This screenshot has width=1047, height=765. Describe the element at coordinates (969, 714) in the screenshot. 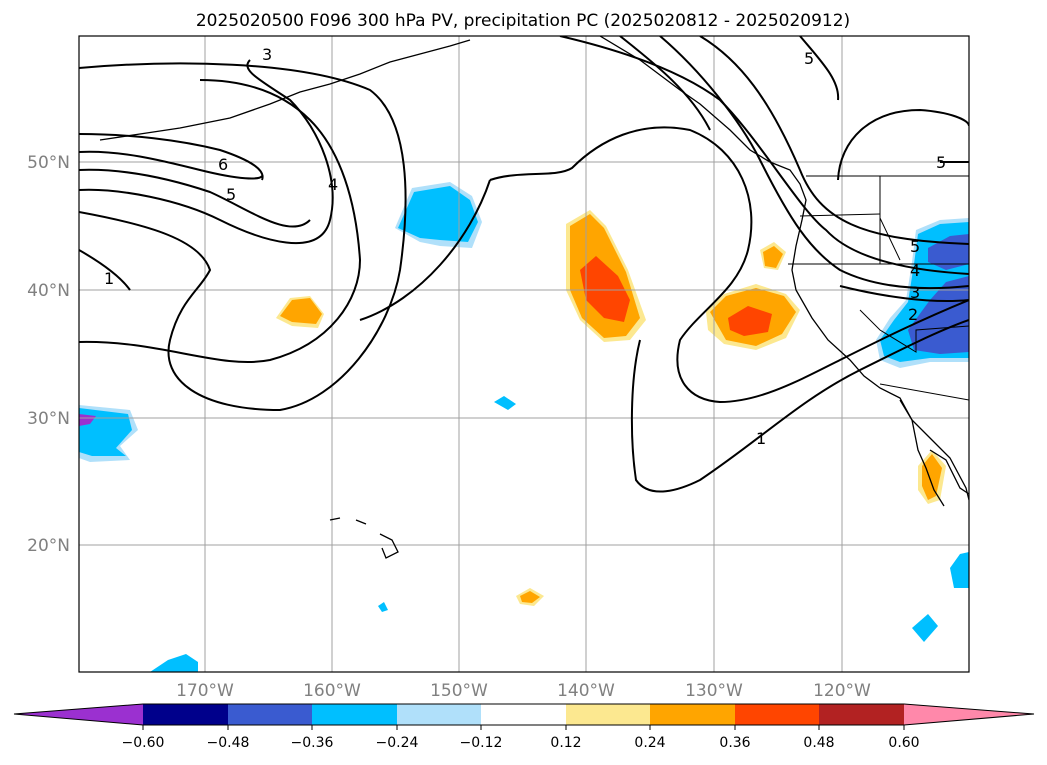

I see `colorbar-extend-high` at that location.